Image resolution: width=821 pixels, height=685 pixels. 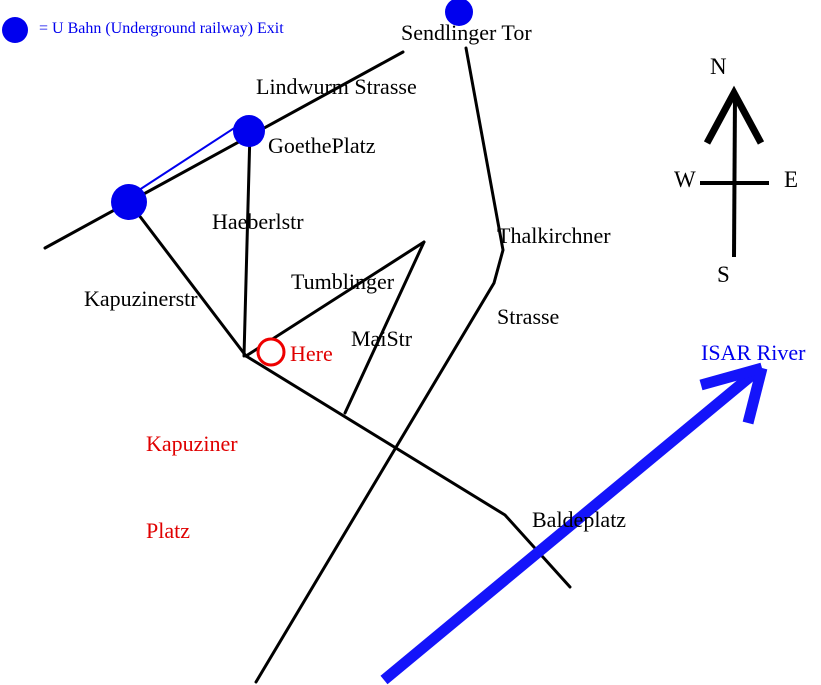 What do you see at coordinates (189, 157) in the screenshot?
I see `ubahn-tunnel-line` at bounding box center [189, 157].